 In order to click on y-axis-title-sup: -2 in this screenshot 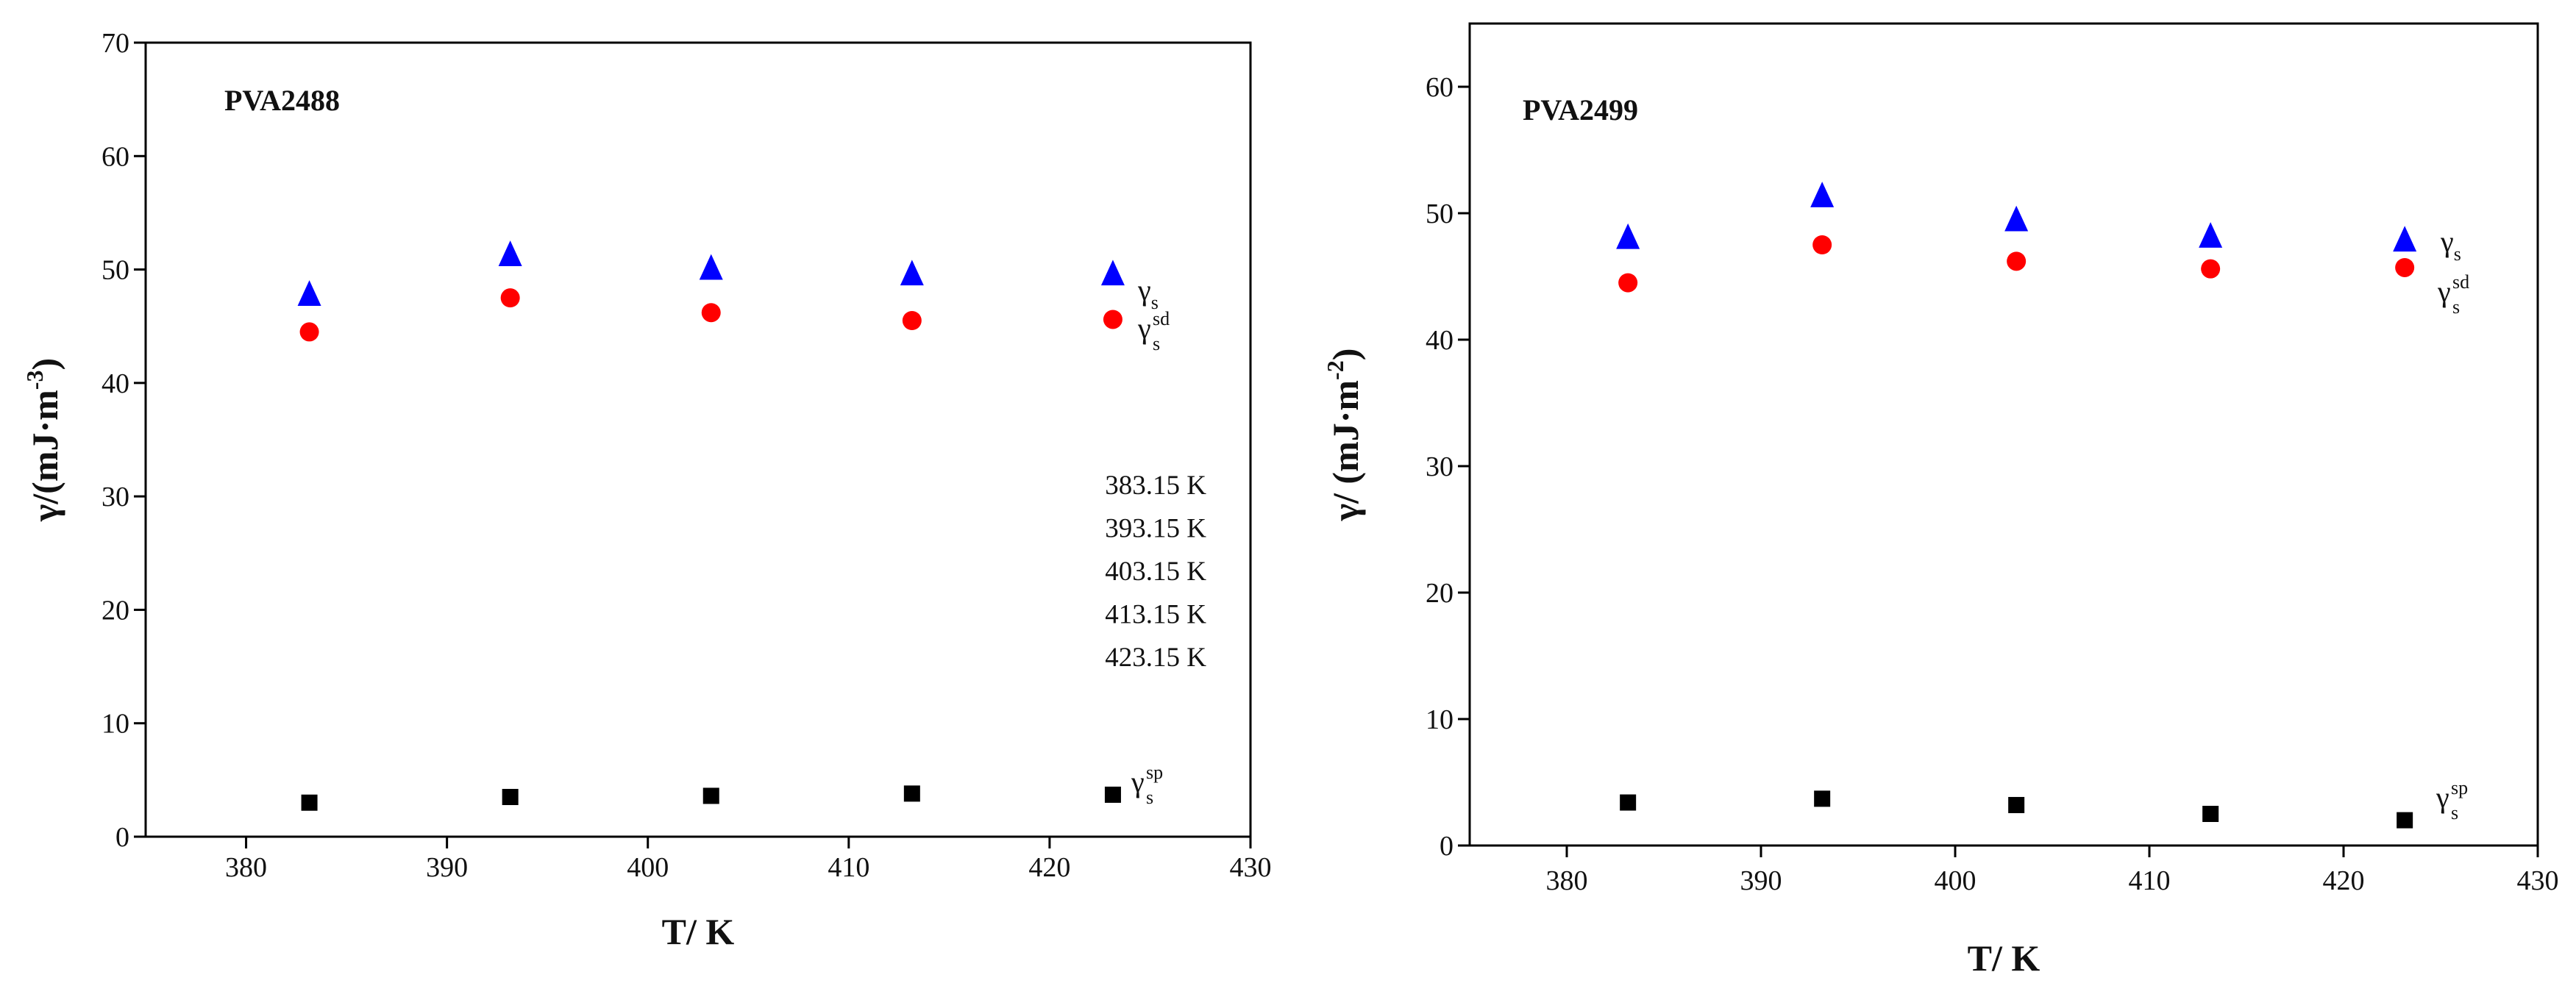, I will do `click(1335, 370)`.